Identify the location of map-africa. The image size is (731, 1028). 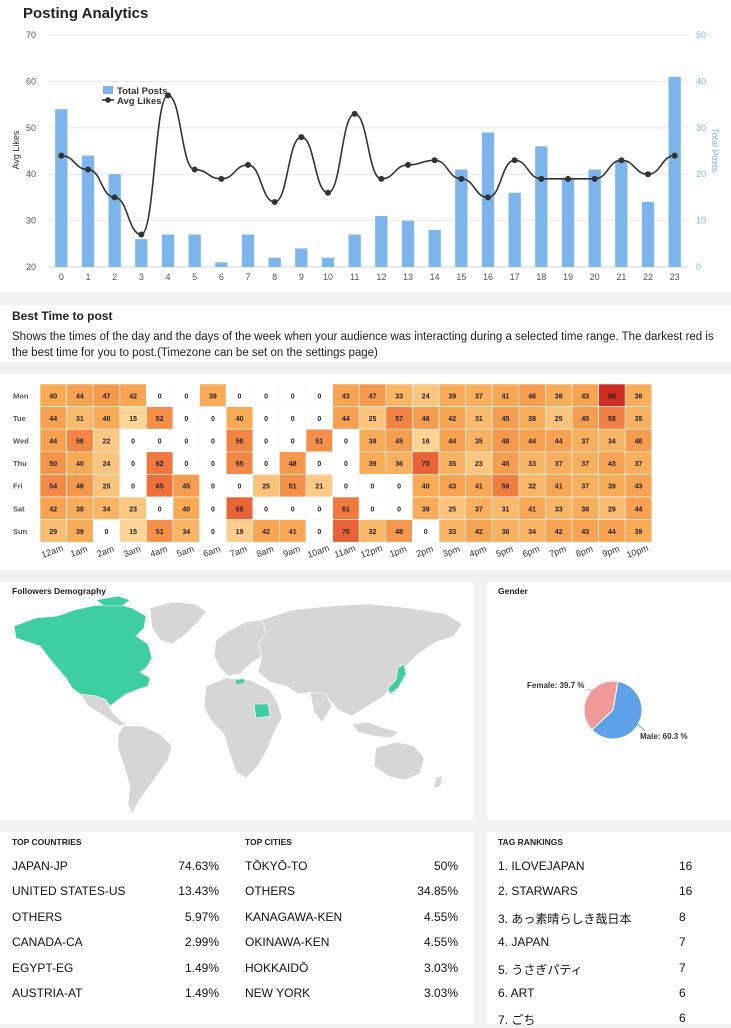
(243, 728).